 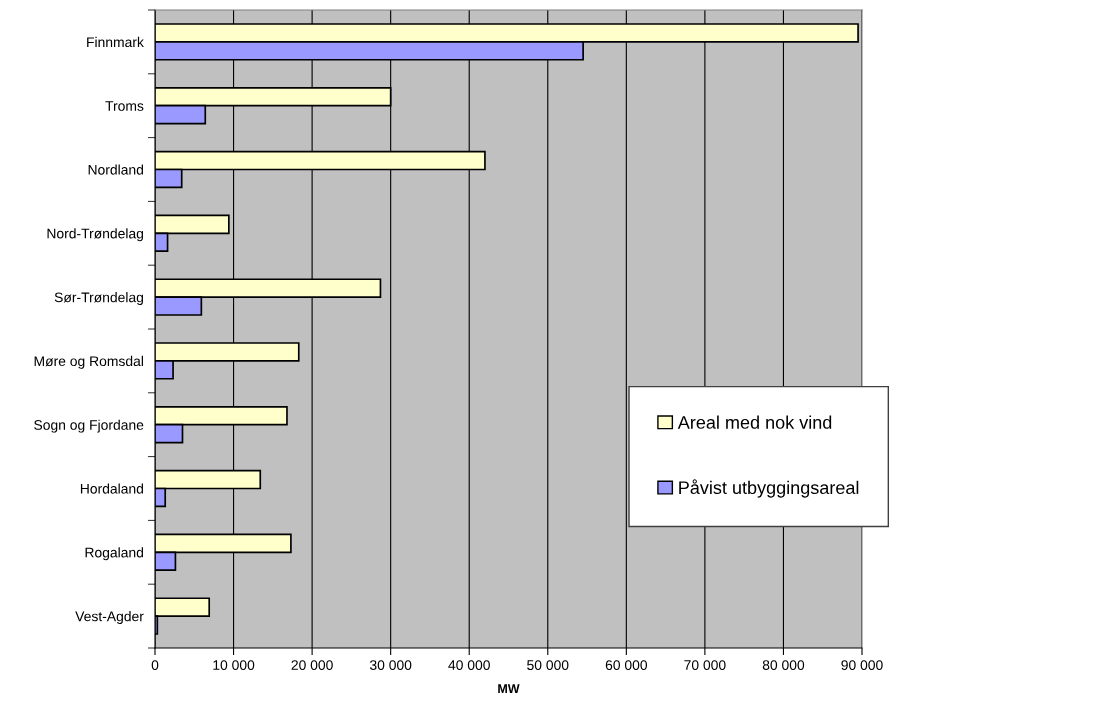 I want to click on x-tick-label: 70 000, so click(x=705, y=665).